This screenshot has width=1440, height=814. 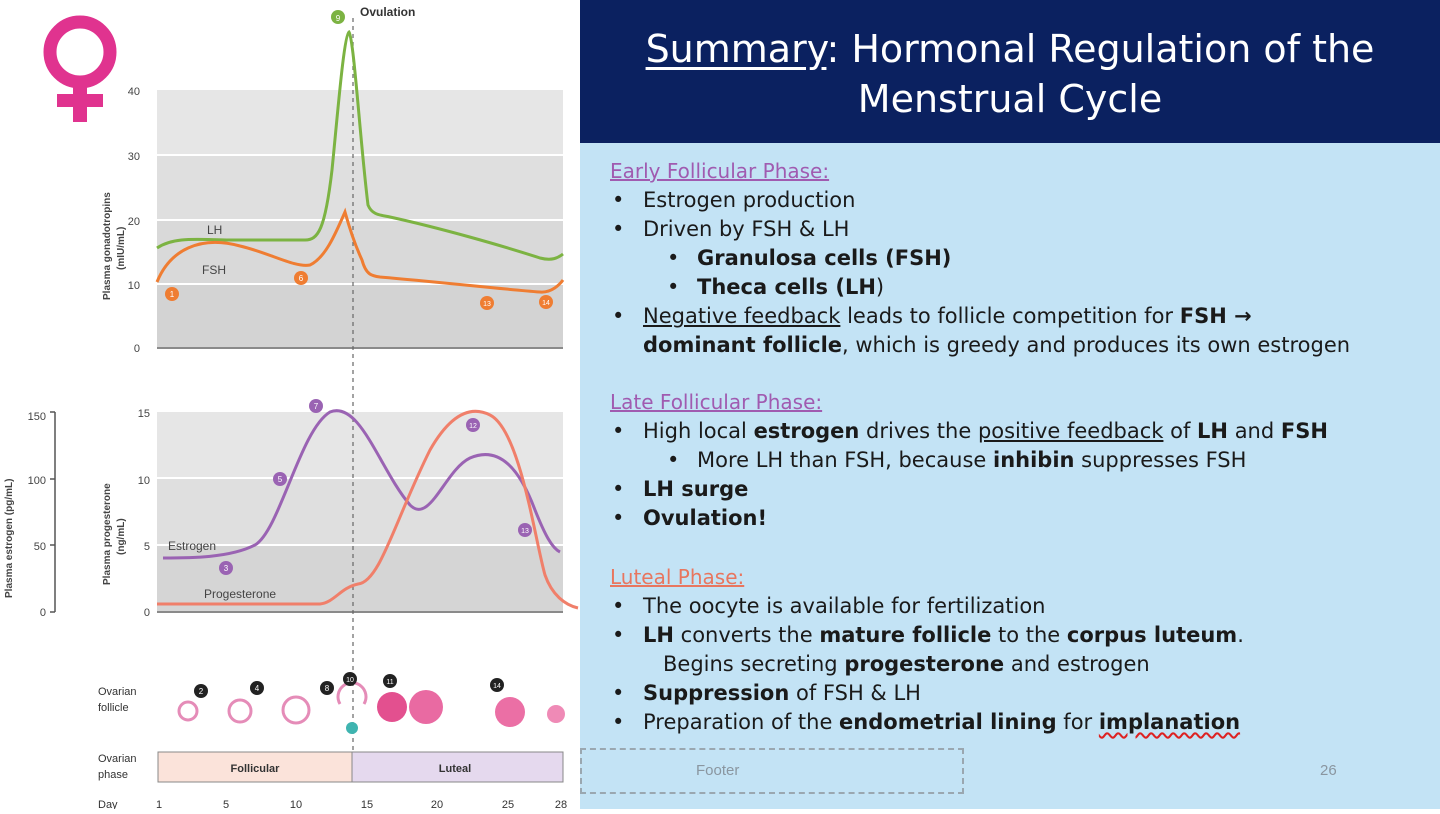 What do you see at coordinates (1328, 770) in the screenshot?
I see `page-number: 26` at bounding box center [1328, 770].